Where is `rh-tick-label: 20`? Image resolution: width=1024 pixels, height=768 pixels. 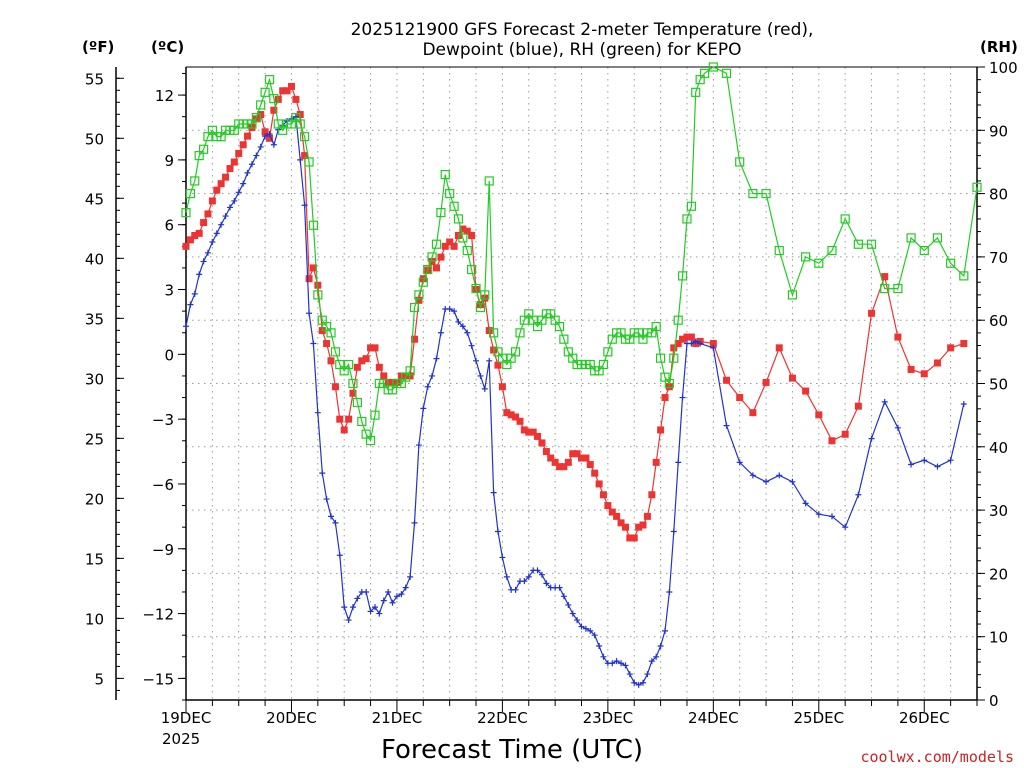
rh-tick-label: 20 is located at coordinates (998, 574).